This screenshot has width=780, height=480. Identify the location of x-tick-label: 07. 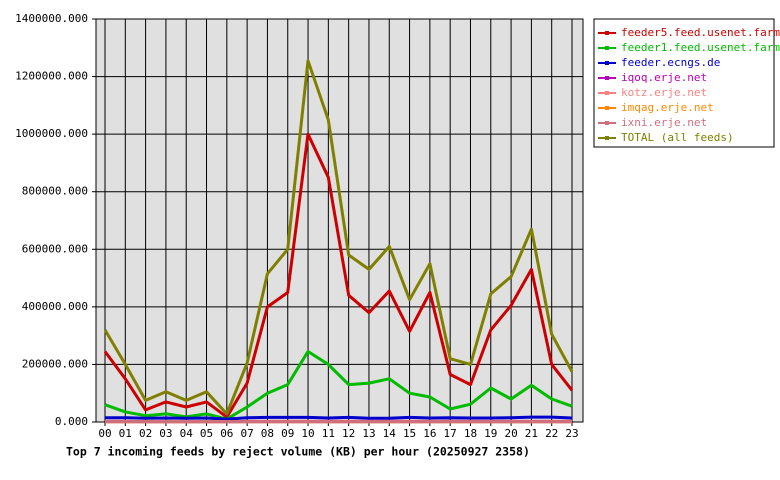
(247, 433).